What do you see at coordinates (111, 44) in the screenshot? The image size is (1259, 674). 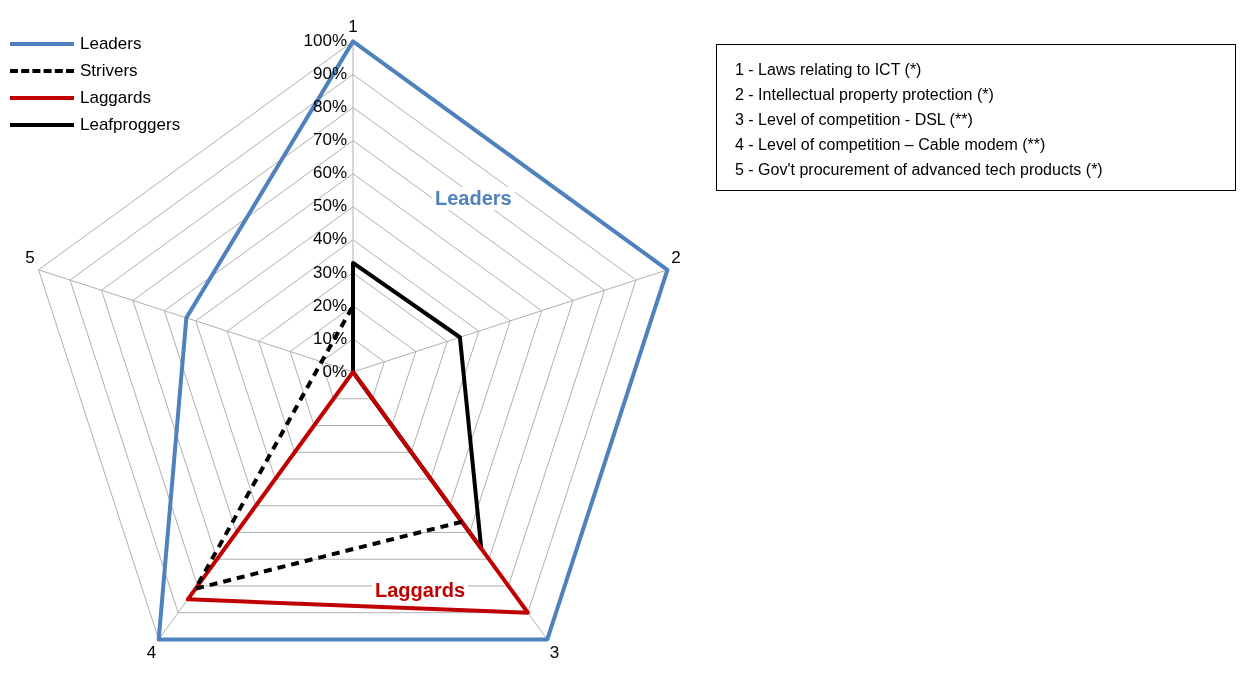 I see `legend-label: Leaders` at bounding box center [111, 44].